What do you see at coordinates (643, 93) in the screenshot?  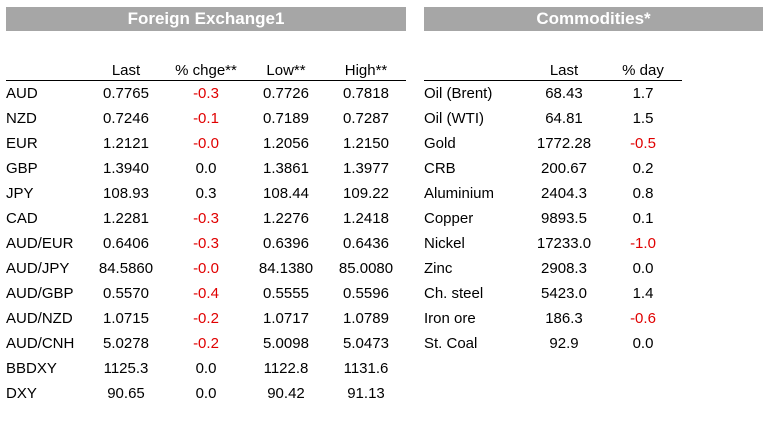 I see `day-change: 1.7` at bounding box center [643, 93].